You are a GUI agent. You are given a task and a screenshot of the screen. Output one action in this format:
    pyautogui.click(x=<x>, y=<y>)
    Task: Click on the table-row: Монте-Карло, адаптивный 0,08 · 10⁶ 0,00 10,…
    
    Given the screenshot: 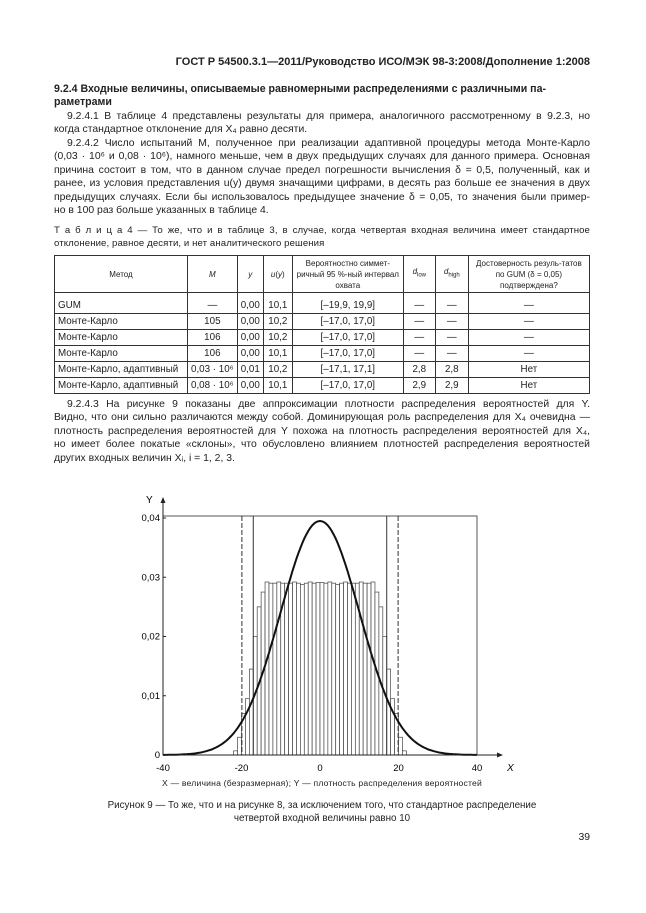 What is the action you would take?
    pyautogui.click(x=322, y=385)
    